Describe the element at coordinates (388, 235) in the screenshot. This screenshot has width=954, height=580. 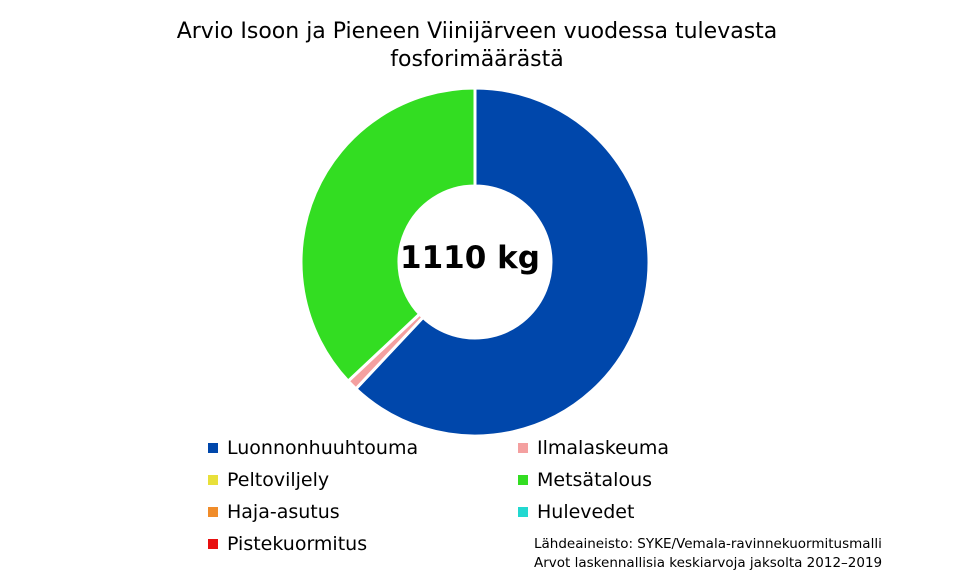
I see `slice-metsätalous` at that location.